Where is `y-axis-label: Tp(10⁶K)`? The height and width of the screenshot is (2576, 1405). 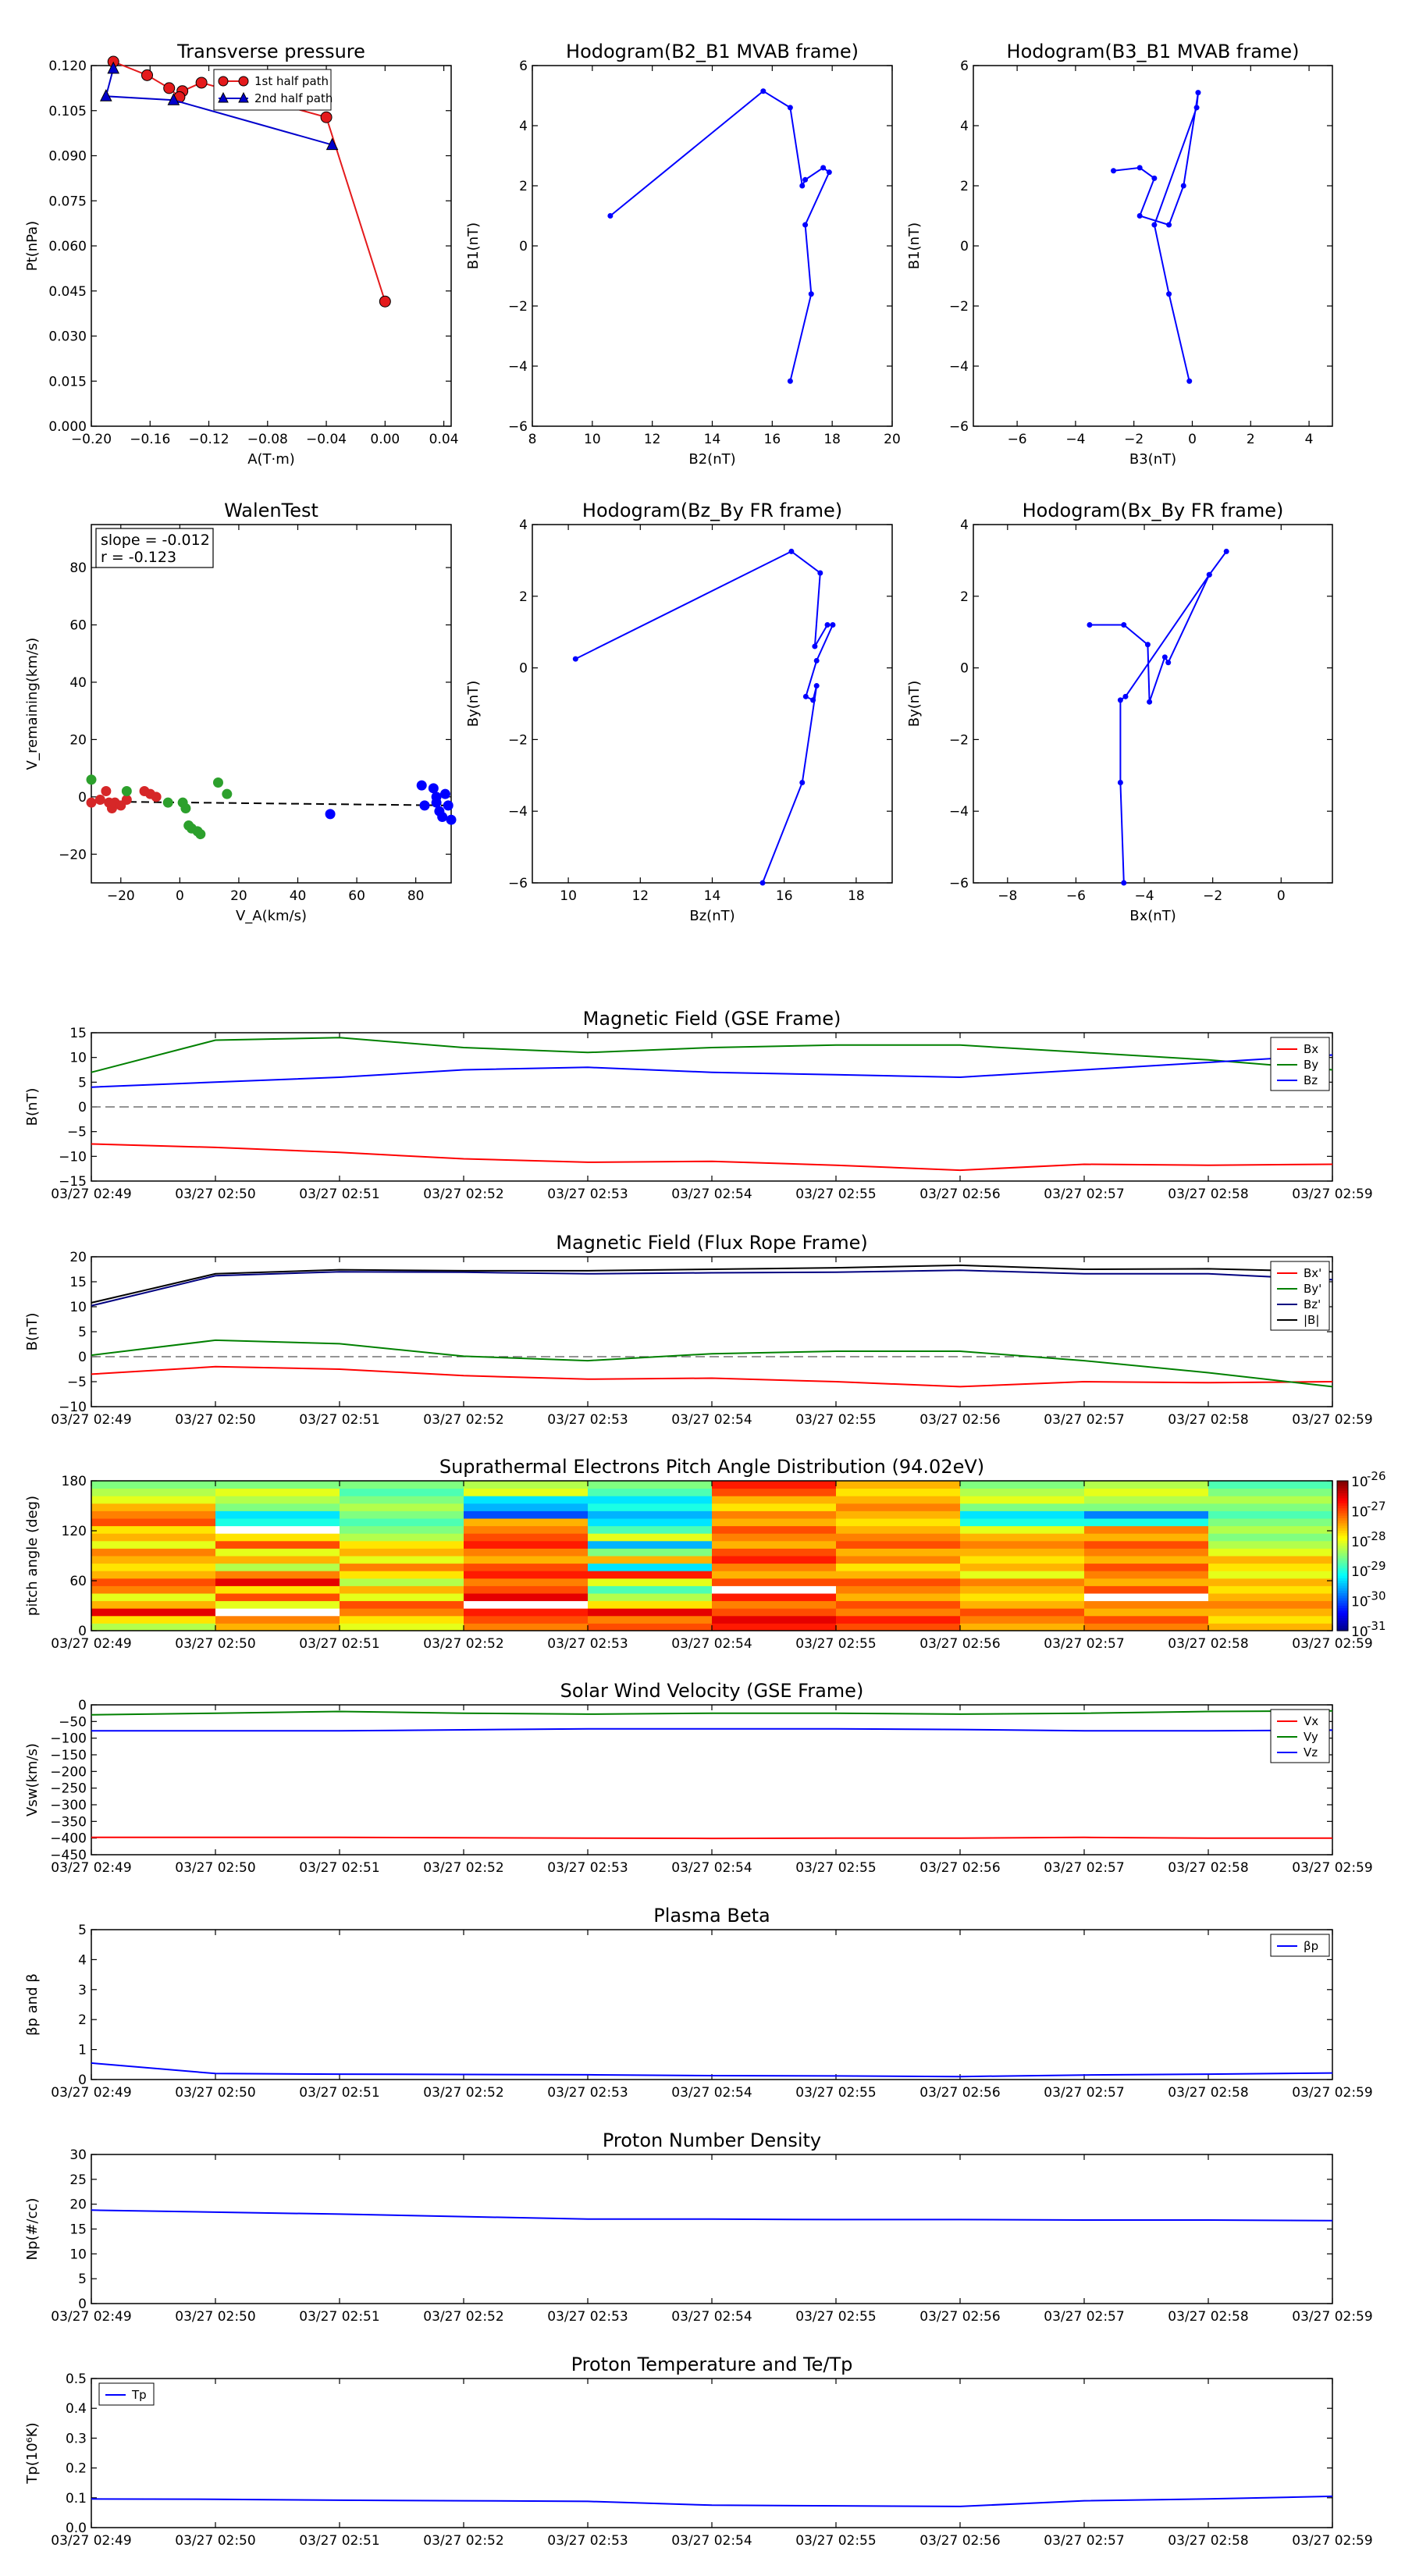 y-axis-label: Tp(10⁶K) is located at coordinates (32, 2453).